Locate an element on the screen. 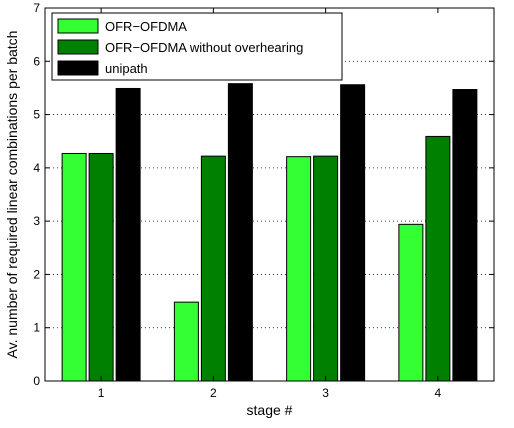 The image size is (514, 428). legend-label-2: OFR−OFDMA without overhearing is located at coordinates (204, 47).